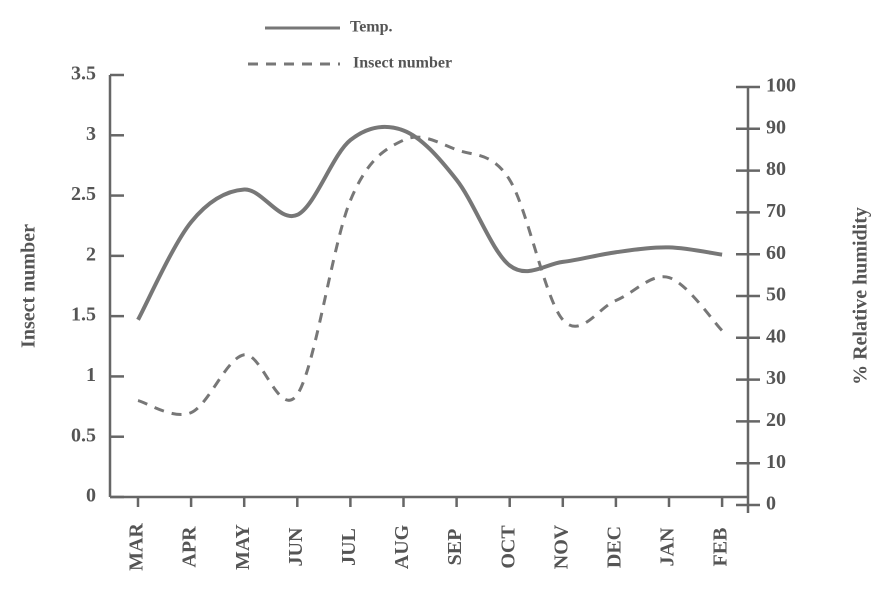  What do you see at coordinates (668, 546) in the screenshot?
I see `x-tick-label: JAN` at bounding box center [668, 546].